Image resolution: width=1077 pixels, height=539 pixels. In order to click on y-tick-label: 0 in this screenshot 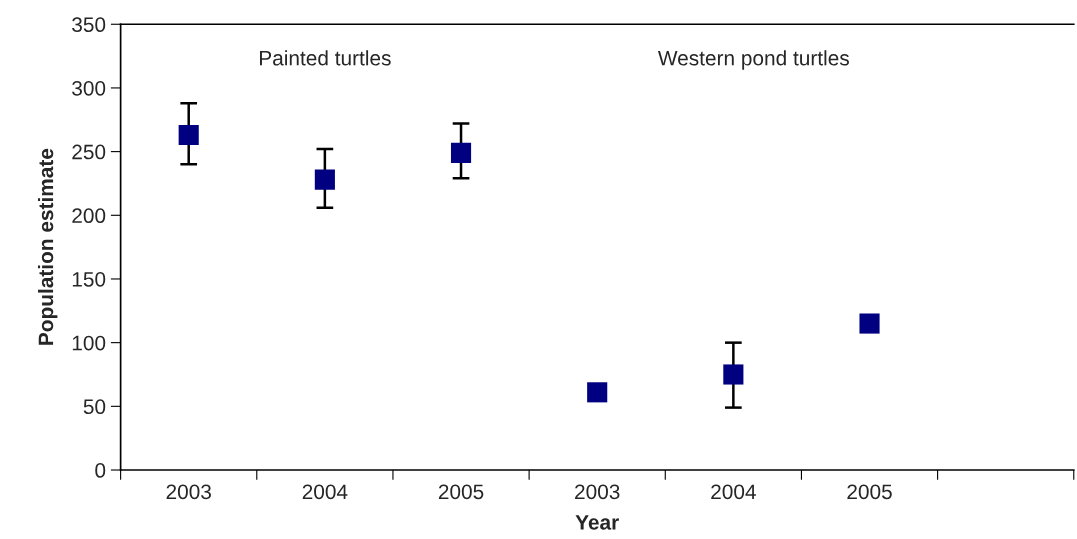, I will do `click(100, 470)`.